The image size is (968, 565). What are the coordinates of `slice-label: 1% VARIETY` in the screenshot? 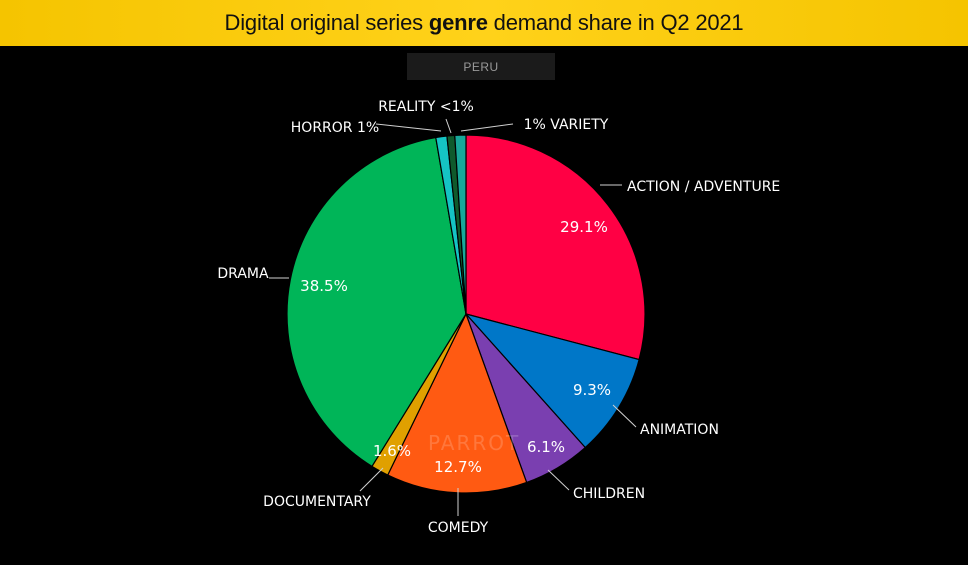 It's located at (566, 125).